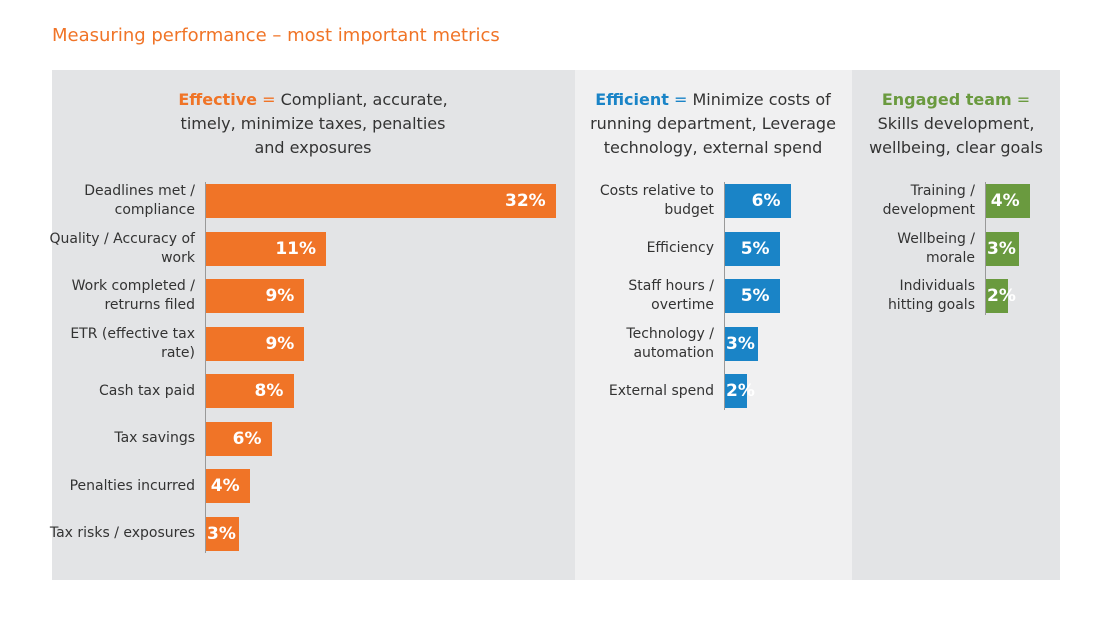  Describe the element at coordinates (132, 343) in the screenshot. I see `category-label: ETR (effective tax rate)` at that location.